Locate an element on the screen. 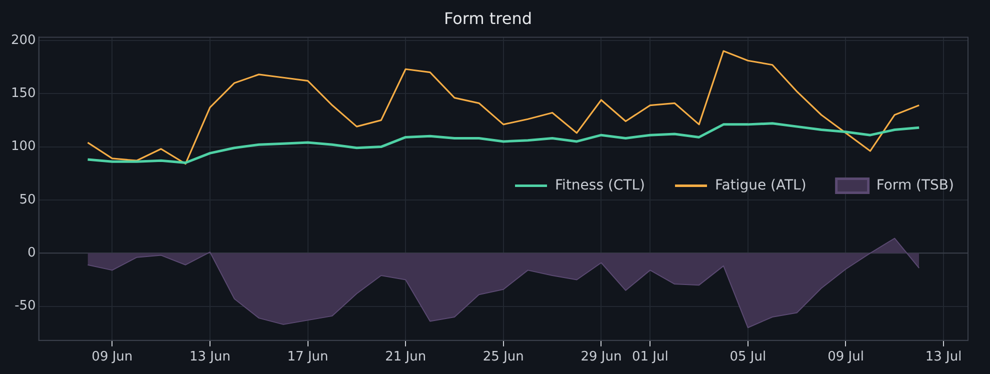  legend-label: Fatigue (ATL) is located at coordinates (760, 185).